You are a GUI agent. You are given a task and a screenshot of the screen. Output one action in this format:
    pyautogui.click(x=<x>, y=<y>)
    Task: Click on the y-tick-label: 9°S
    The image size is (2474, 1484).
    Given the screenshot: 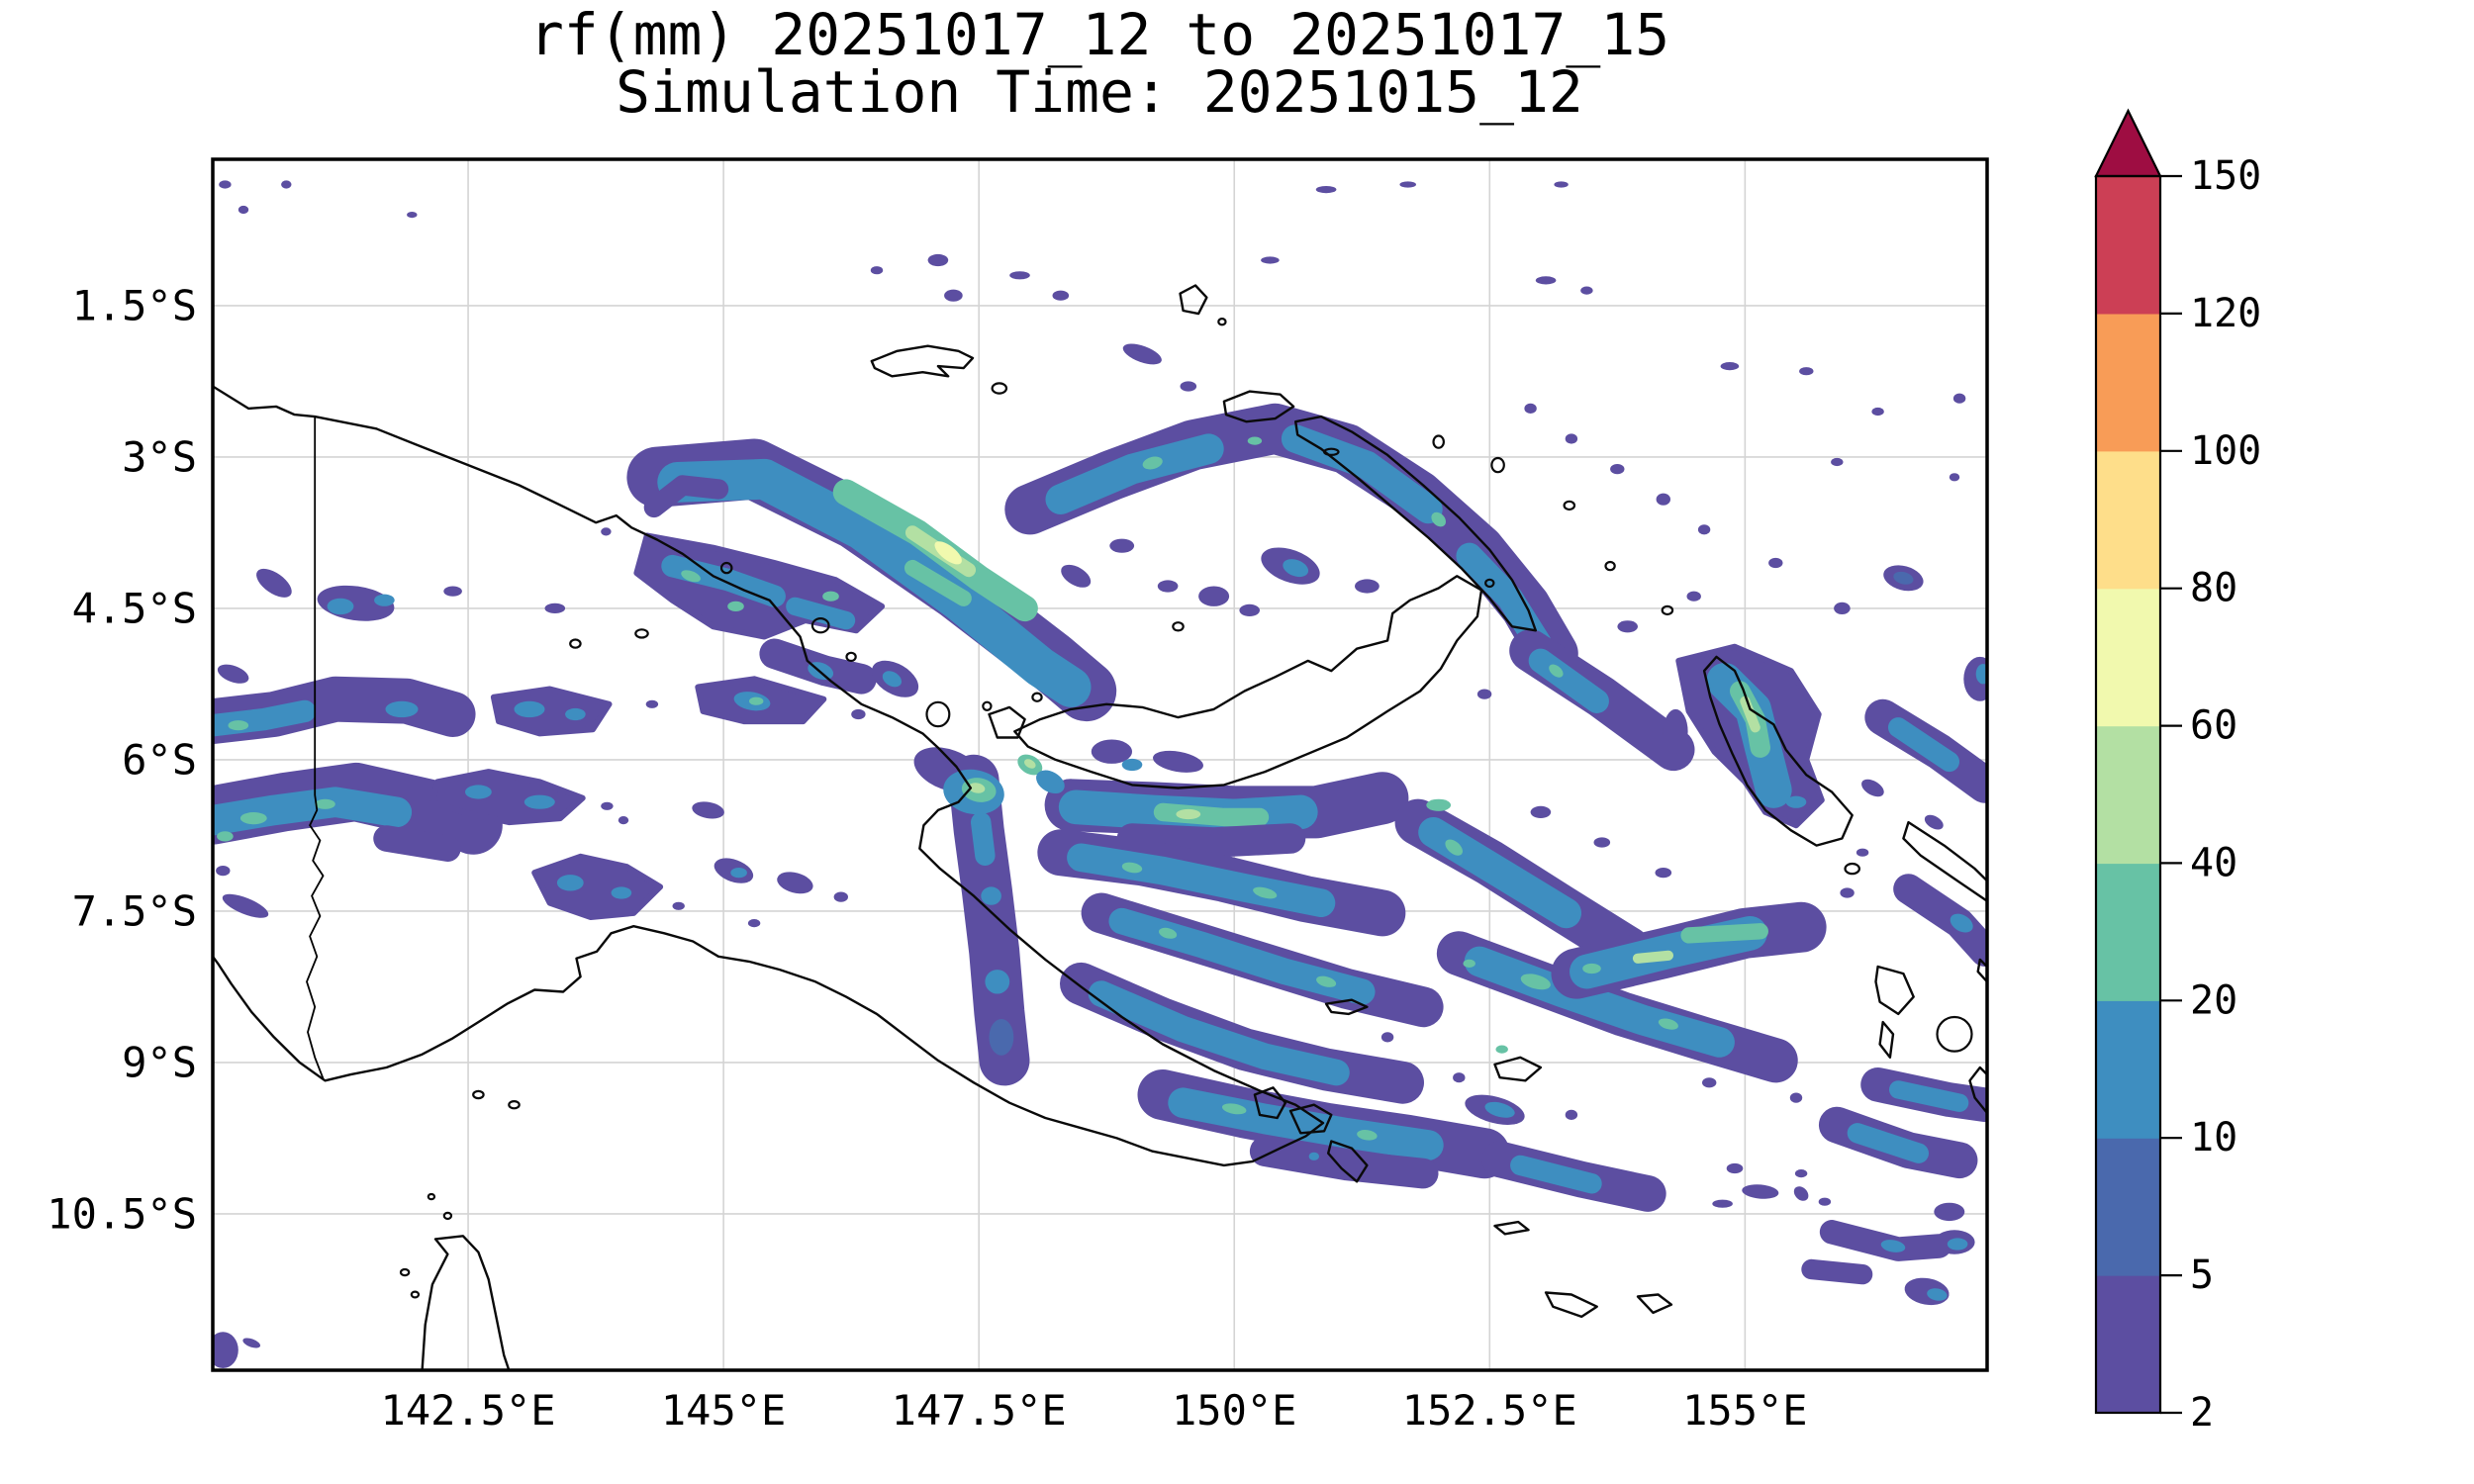 What is the action you would take?
    pyautogui.click(x=159, y=1062)
    